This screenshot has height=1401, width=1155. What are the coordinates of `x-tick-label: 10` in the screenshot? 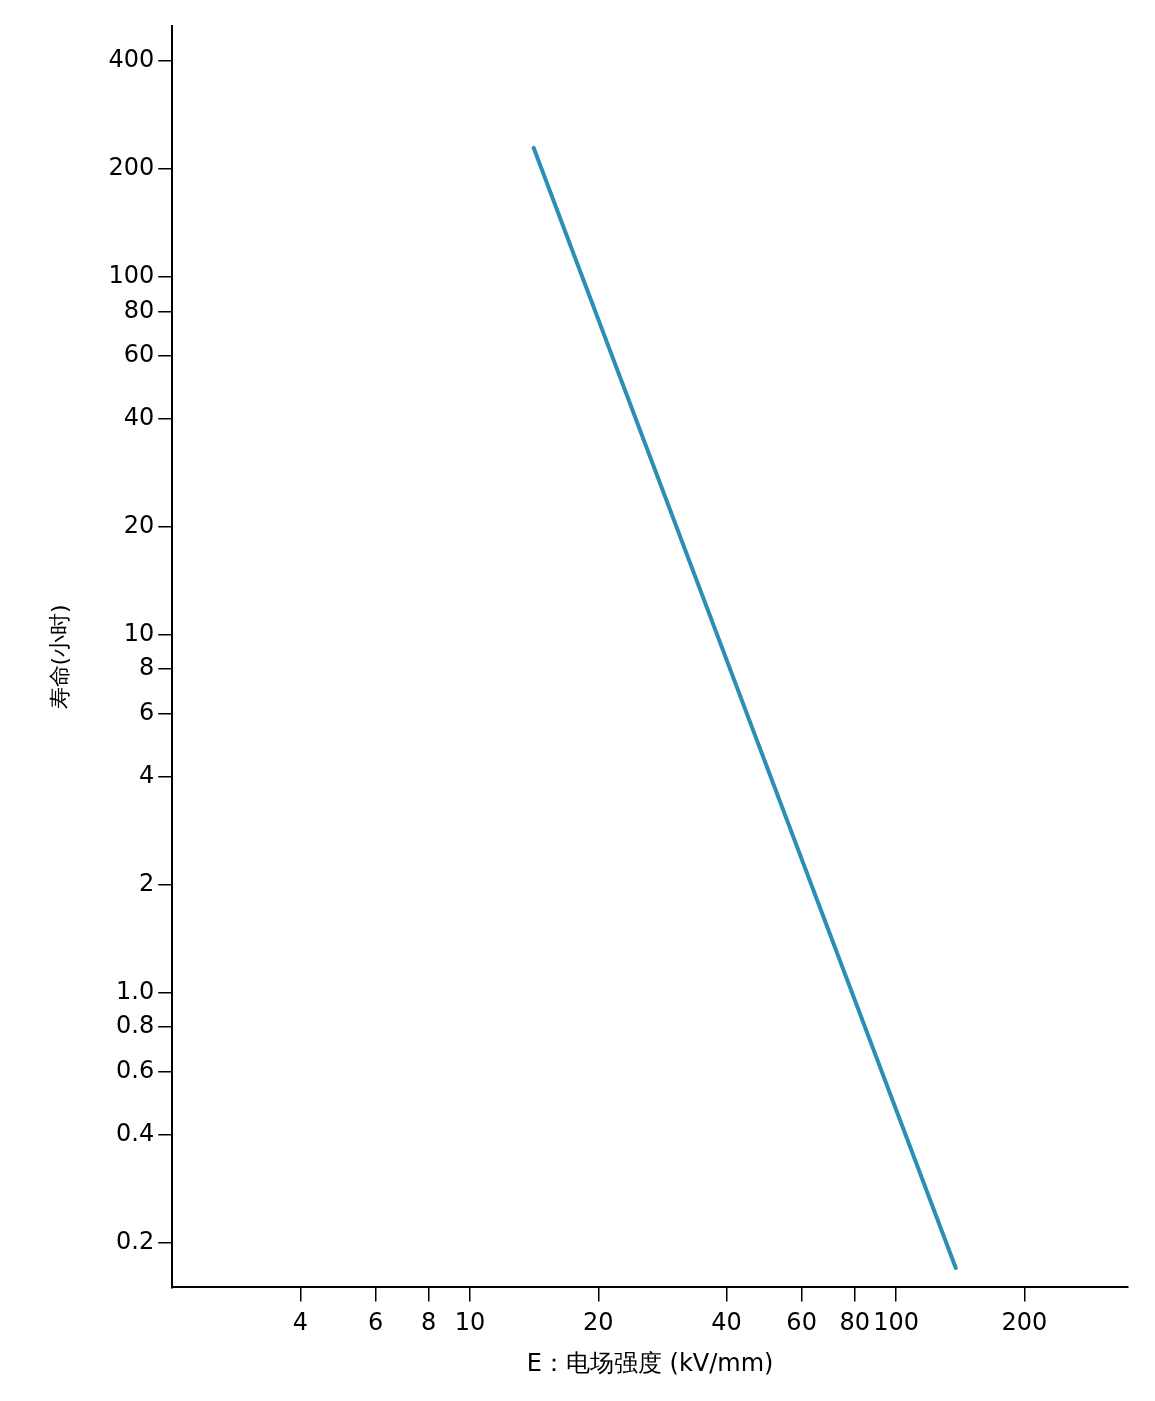 It's located at (470, 1322).